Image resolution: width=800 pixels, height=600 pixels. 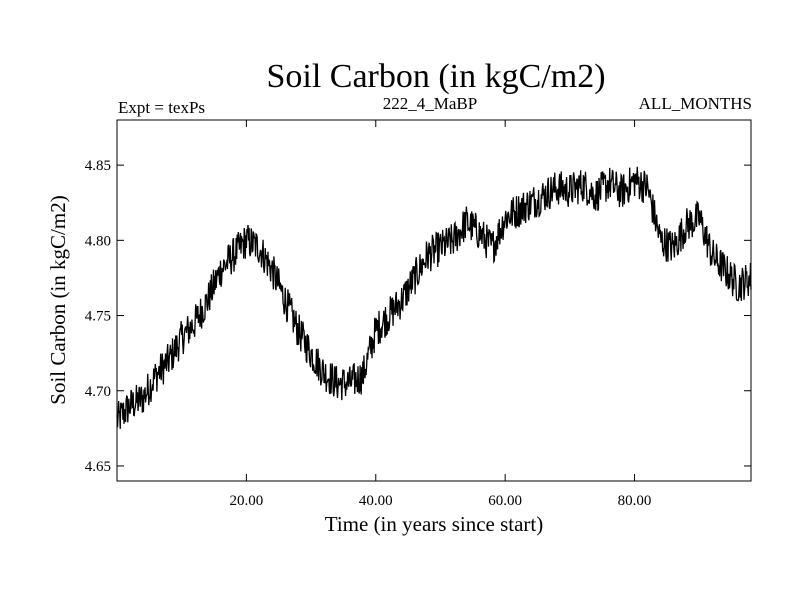 What do you see at coordinates (505, 501) in the screenshot?
I see `x-tick-label: 60.00` at bounding box center [505, 501].